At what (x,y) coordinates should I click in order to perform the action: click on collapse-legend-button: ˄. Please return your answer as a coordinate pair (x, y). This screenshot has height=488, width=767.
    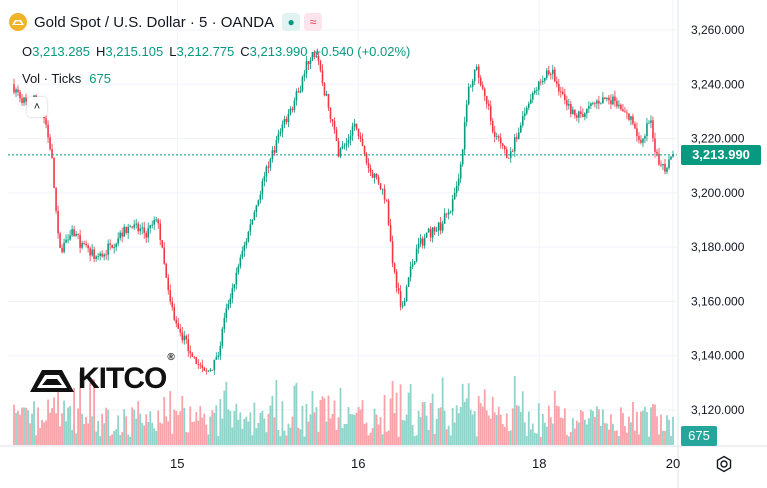
    Looking at the image, I should click on (37, 107).